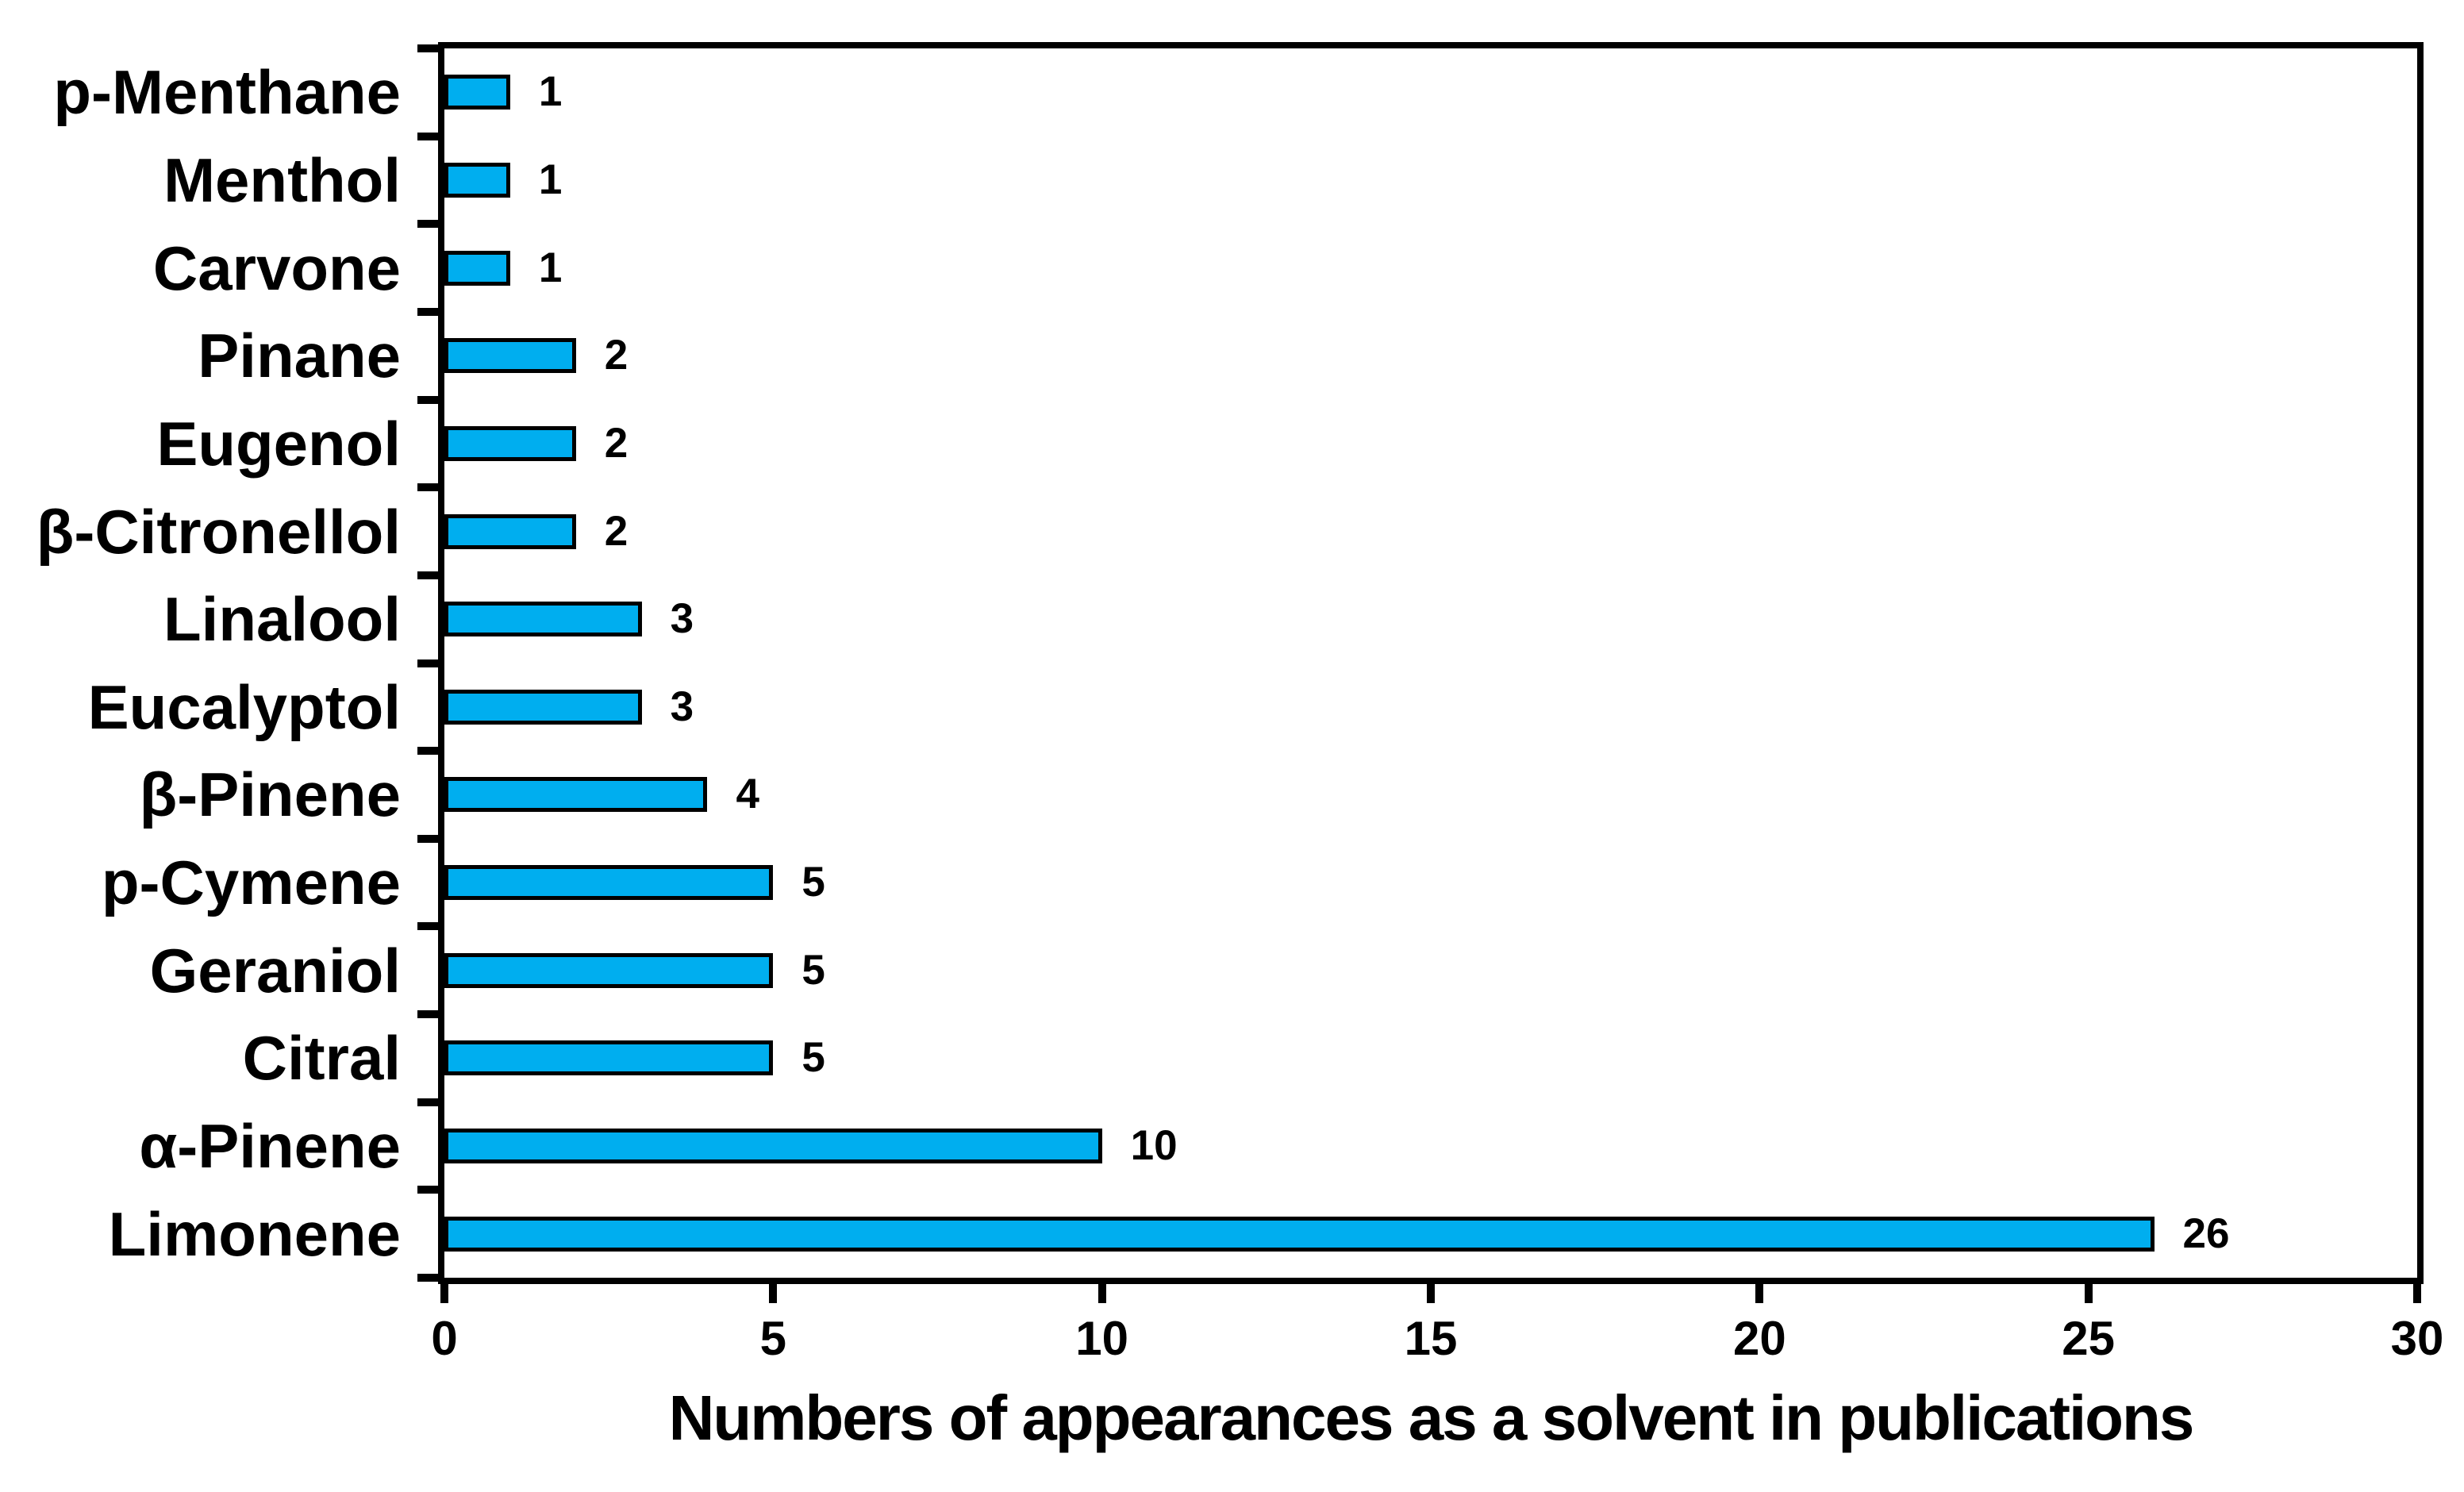  I want to click on x-tick-label: 5, so click(773, 1338).